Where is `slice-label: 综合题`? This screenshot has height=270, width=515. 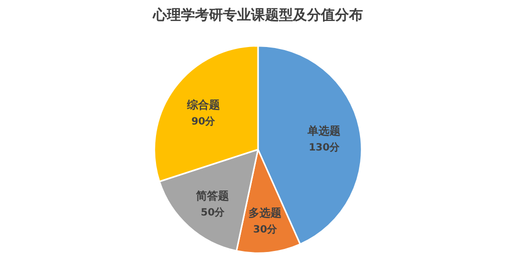 slice-label: 综合题 is located at coordinates (203, 105).